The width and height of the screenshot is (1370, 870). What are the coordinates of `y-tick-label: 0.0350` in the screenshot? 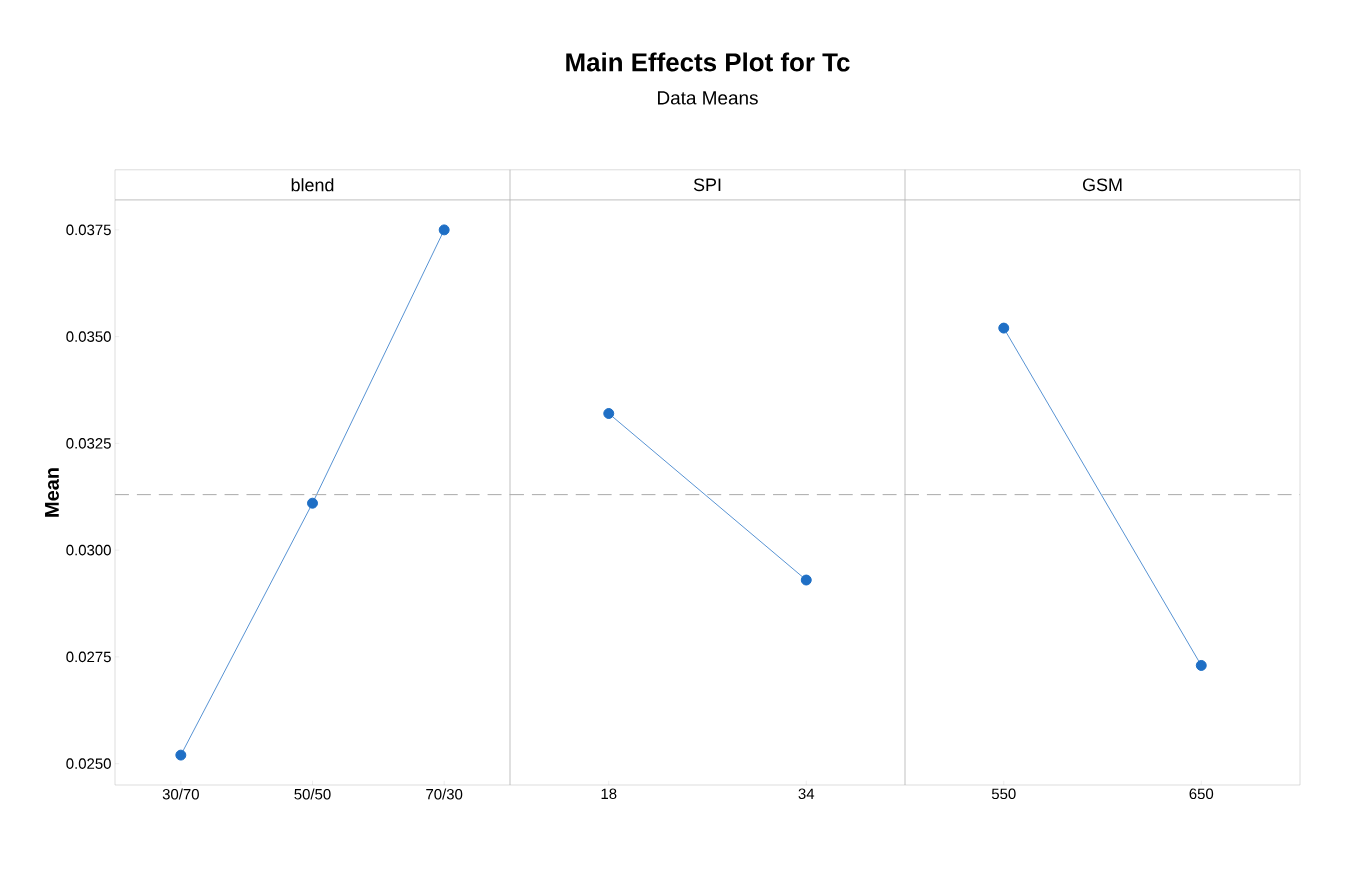 It's located at (88, 336).